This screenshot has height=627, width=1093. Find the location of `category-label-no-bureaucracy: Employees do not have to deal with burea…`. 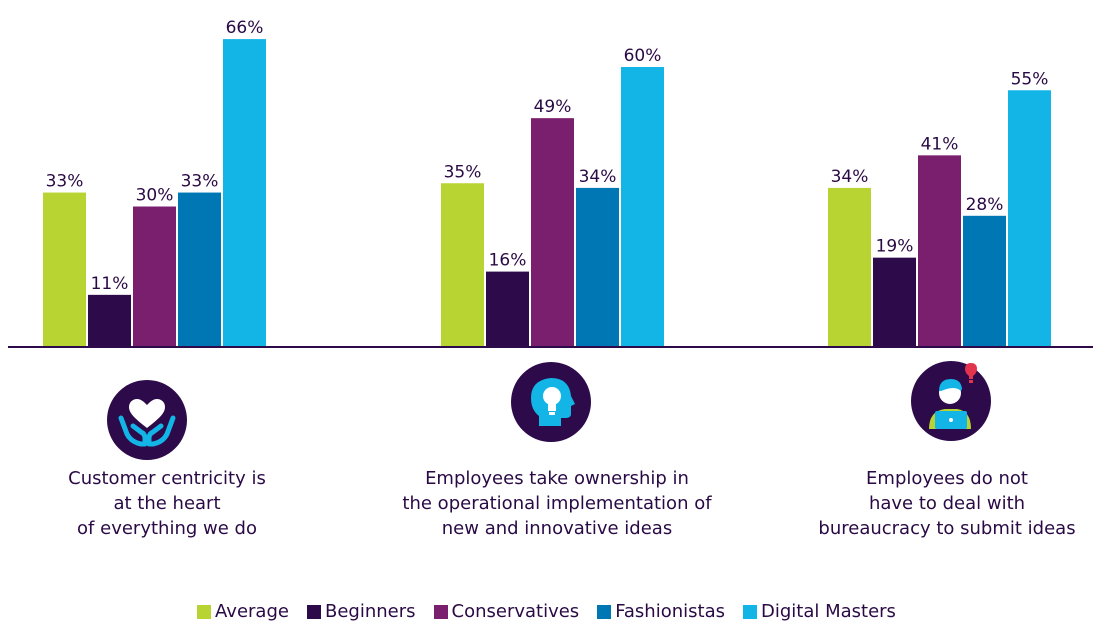

category-label-no-bureaucracy: Employees do not have to deal with burea… is located at coordinates (947, 503).